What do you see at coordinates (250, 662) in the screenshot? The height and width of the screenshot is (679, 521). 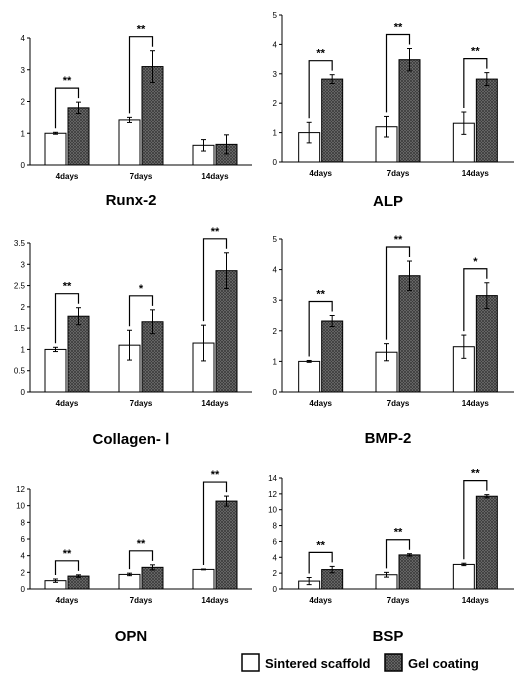 I see `legend-swatch-sintered` at bounding box center [250, 662].